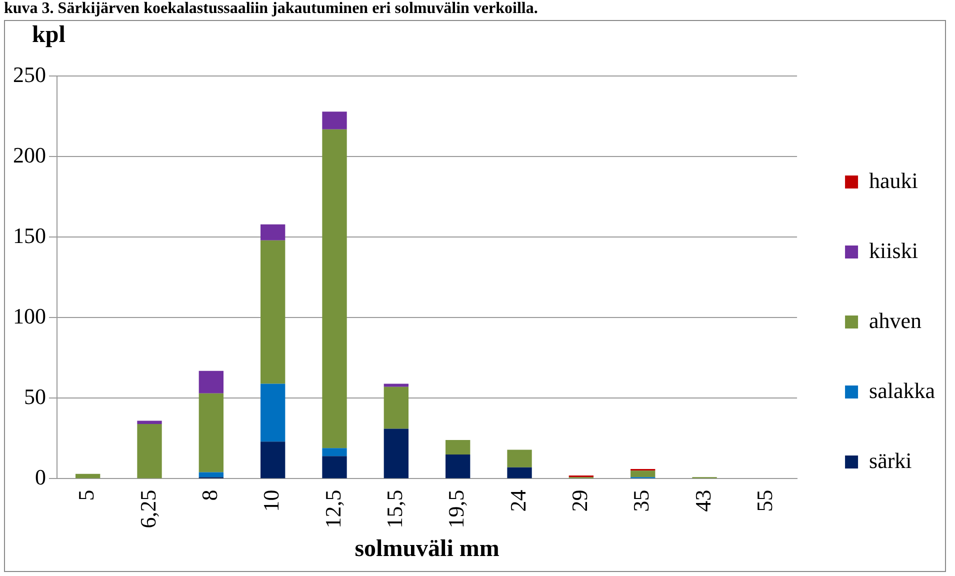 The image size is (955, 576). Describe the element at coordinates (456, 509) in the screenshot. I see `x-tick-label: 19,5` at that location.